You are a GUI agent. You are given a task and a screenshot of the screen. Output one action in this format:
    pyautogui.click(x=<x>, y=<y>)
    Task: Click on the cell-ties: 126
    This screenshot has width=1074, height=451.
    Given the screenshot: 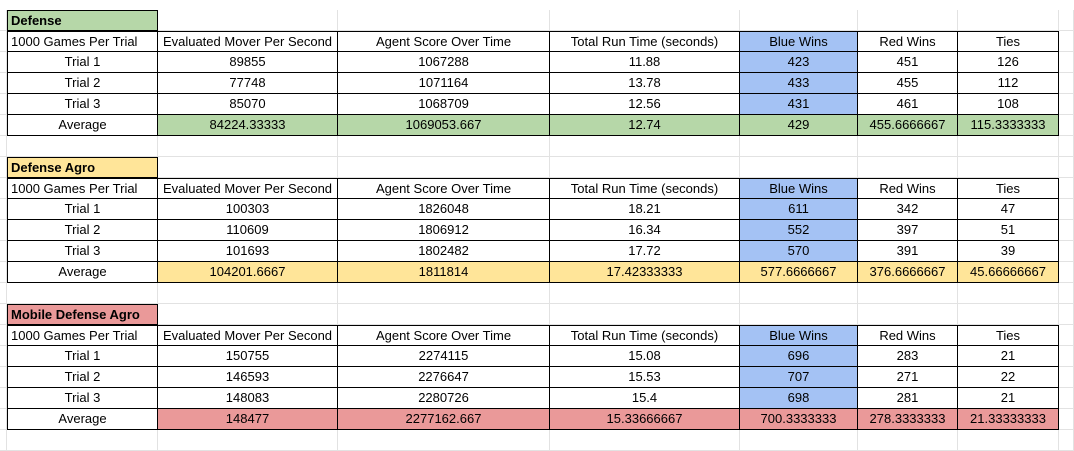 What is the action you would take?
    pyautogui.click(x=1008, y=62)
    